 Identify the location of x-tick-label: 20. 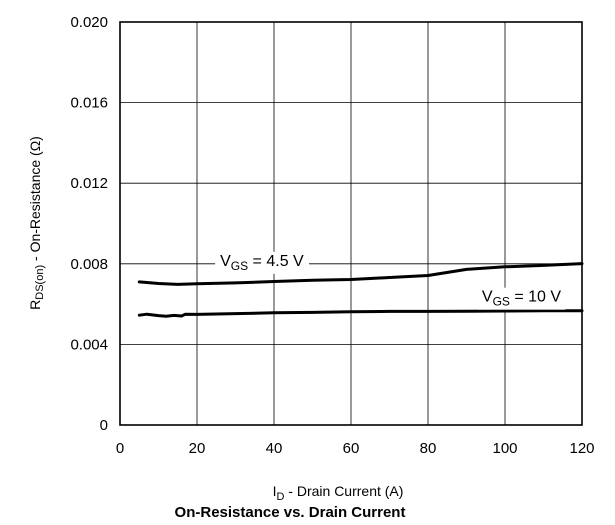
(197, 448).